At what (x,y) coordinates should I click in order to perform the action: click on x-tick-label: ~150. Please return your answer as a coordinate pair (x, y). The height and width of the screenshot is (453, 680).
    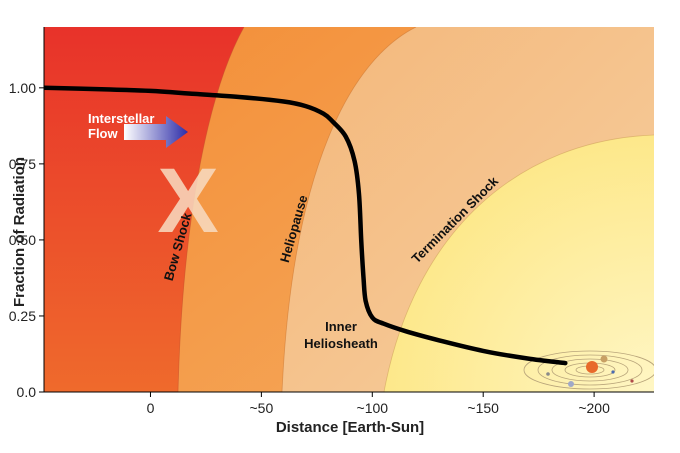
    Looking at the image, I should click on (483, 408).